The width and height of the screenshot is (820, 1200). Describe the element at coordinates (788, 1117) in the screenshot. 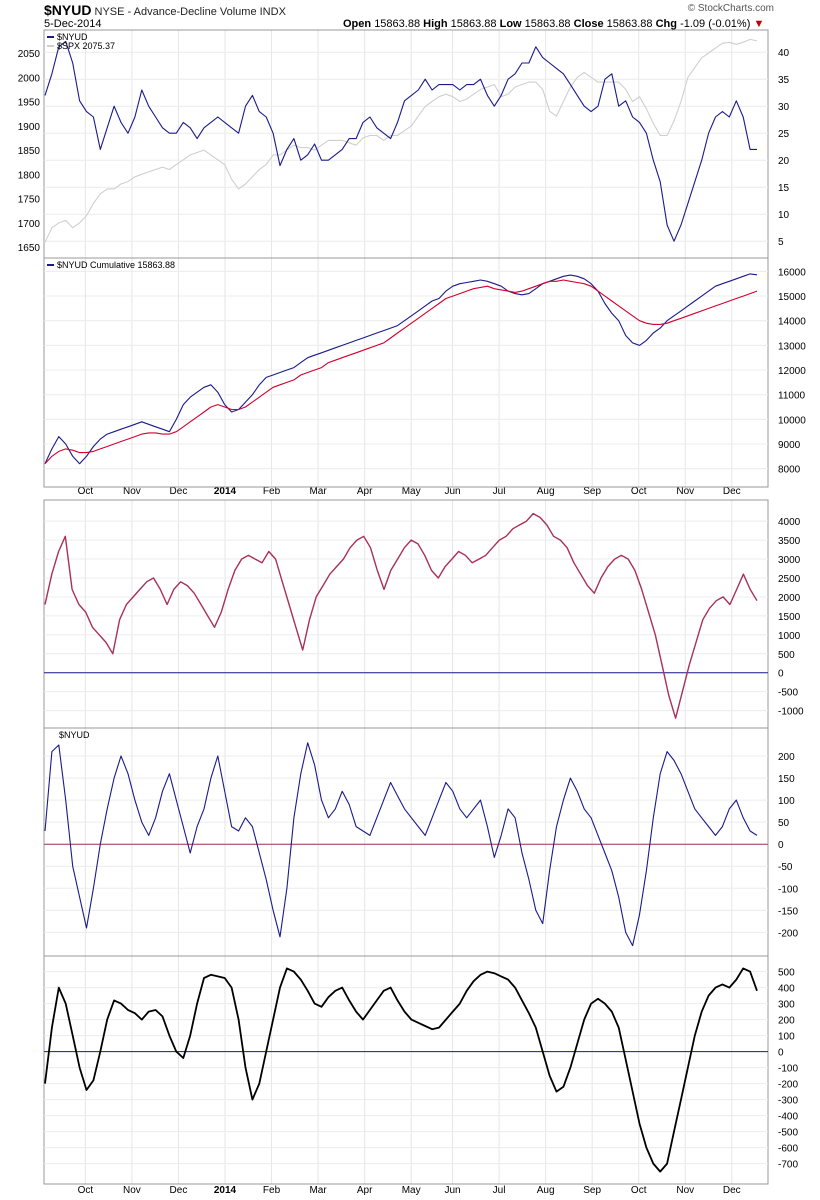

I see `right-axis-tick-label: -400` at that location.